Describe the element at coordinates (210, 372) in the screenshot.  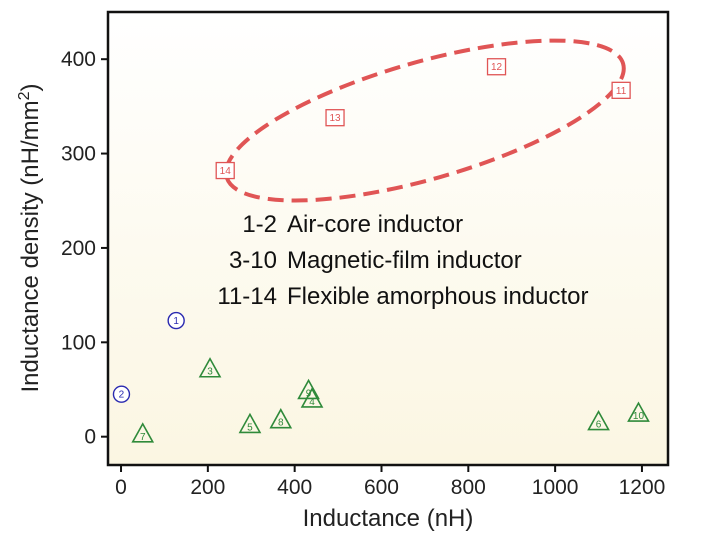
I see `point-label: 3` at that location.